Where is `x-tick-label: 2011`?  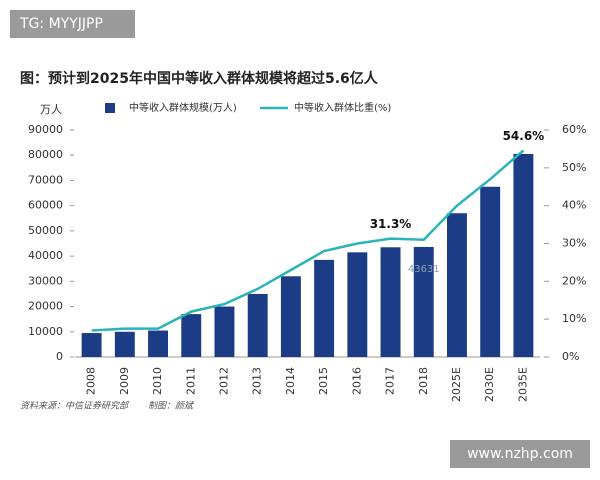 x-tick-label: 2011 is located at coordinates (190, 381).